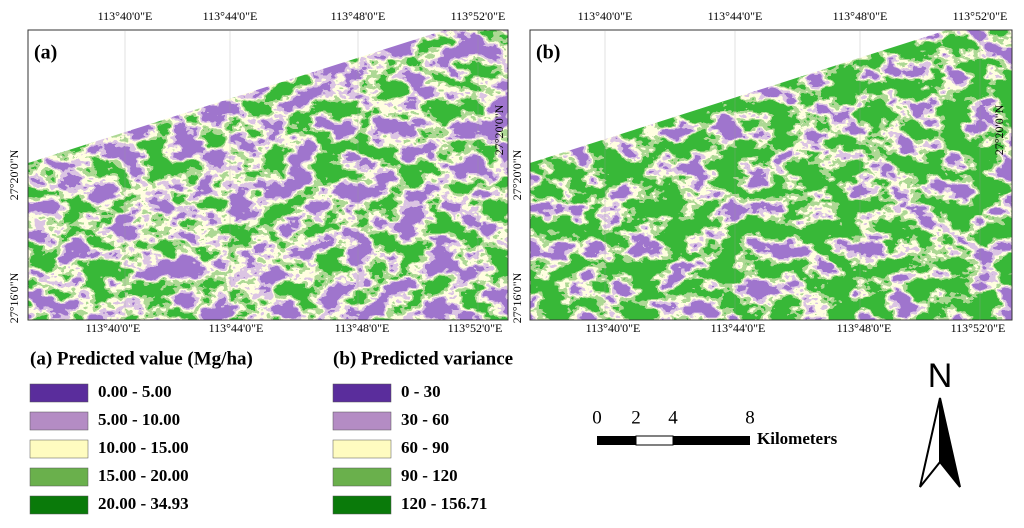 Image resolution: width=1024 pixels, height=528 pixels. What do you see at coordinates (950, 442) in the screenshot?
I see `arrow-right` at bounding box center [950, 442].